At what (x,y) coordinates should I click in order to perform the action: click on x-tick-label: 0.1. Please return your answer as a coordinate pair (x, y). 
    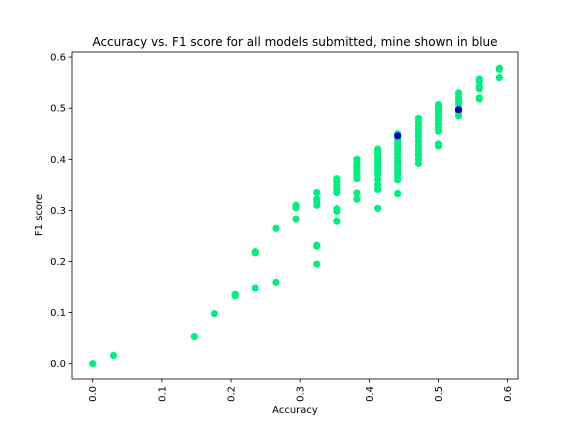
    Looking at the image, I should click on (162, 394).